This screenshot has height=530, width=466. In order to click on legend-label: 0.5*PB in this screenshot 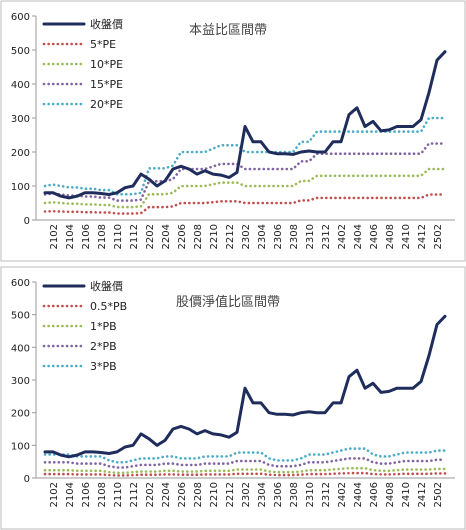, I will do `click(108, 306)`.